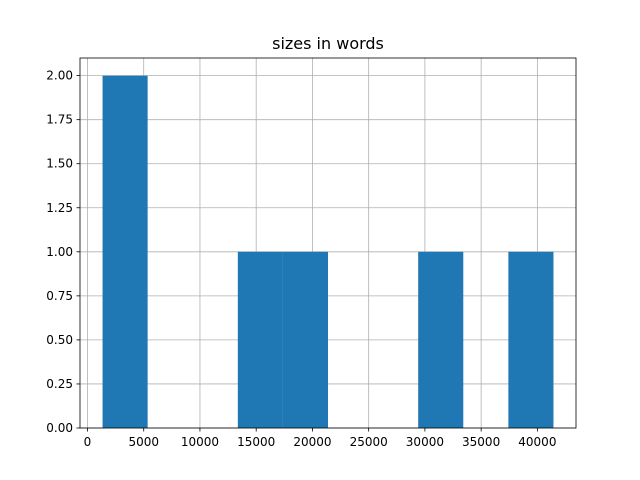 This screenshot has width=640, height=480. Describe the element at coordinates (425, 442) in the screenshot. I see `x-tick-label: 30000` at that location.